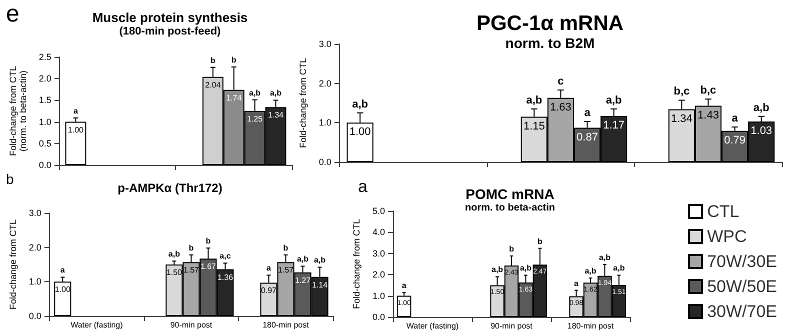  Describe the element at coordinates (213, 85) in the screenshot. I see `data-label: 2.04` at that location.